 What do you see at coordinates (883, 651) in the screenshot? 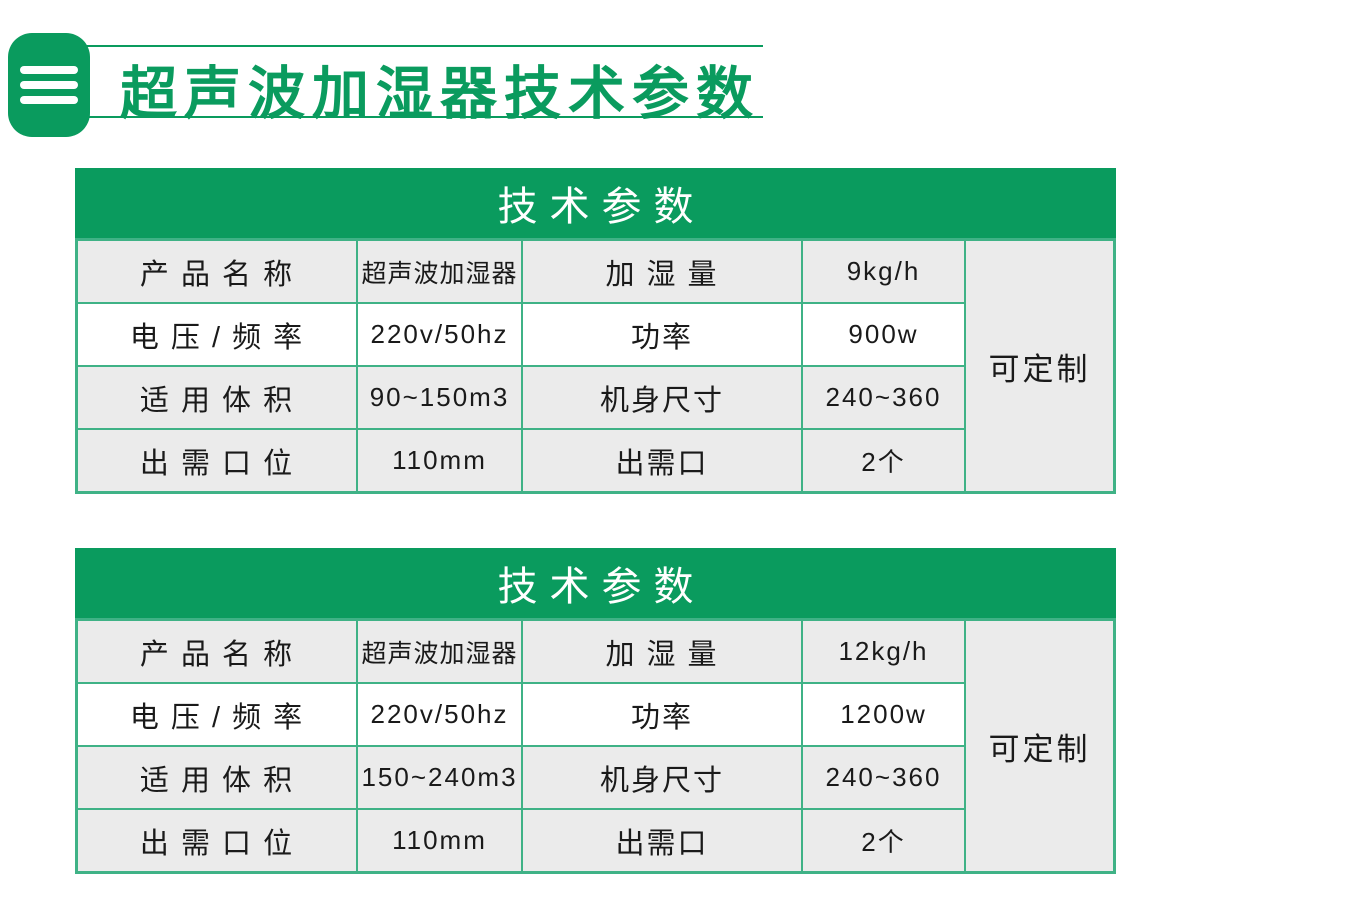
I see `spec-value-cell: 12kg/h` at bounding box center [883, 651].